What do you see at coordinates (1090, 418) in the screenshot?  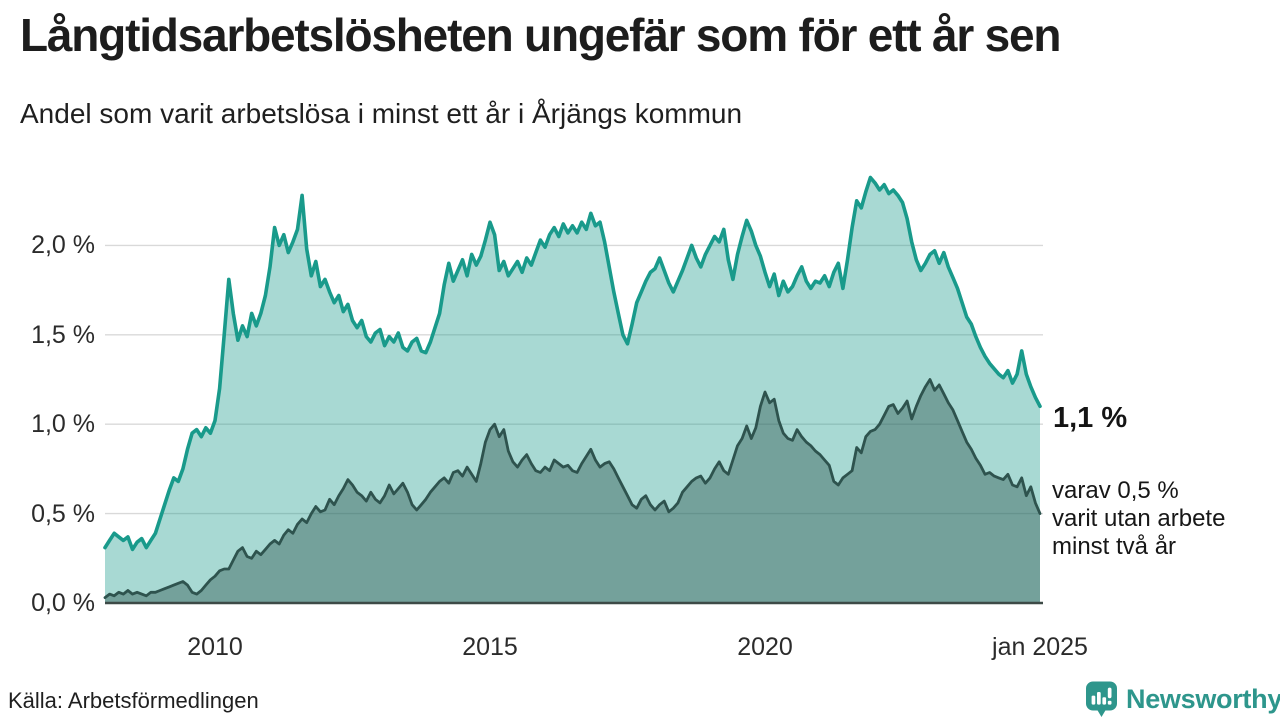 I see `latest-value-label: 1,1 %` at bounding box center [1090, 418].